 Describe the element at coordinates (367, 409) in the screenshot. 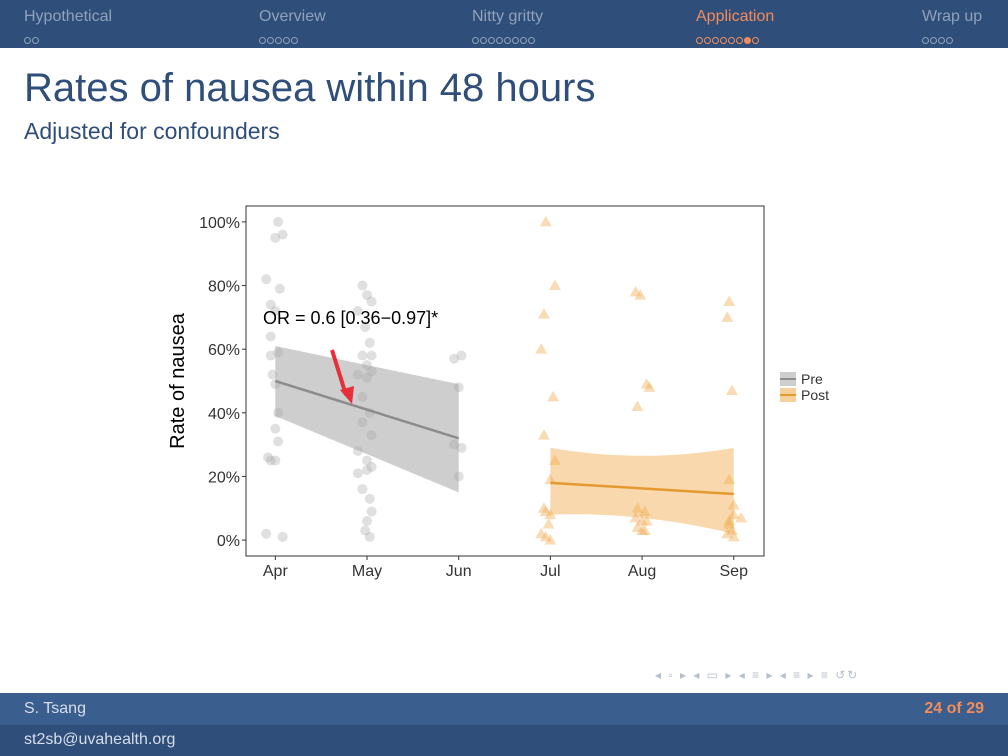

I see `fit-line-pre` at that location.